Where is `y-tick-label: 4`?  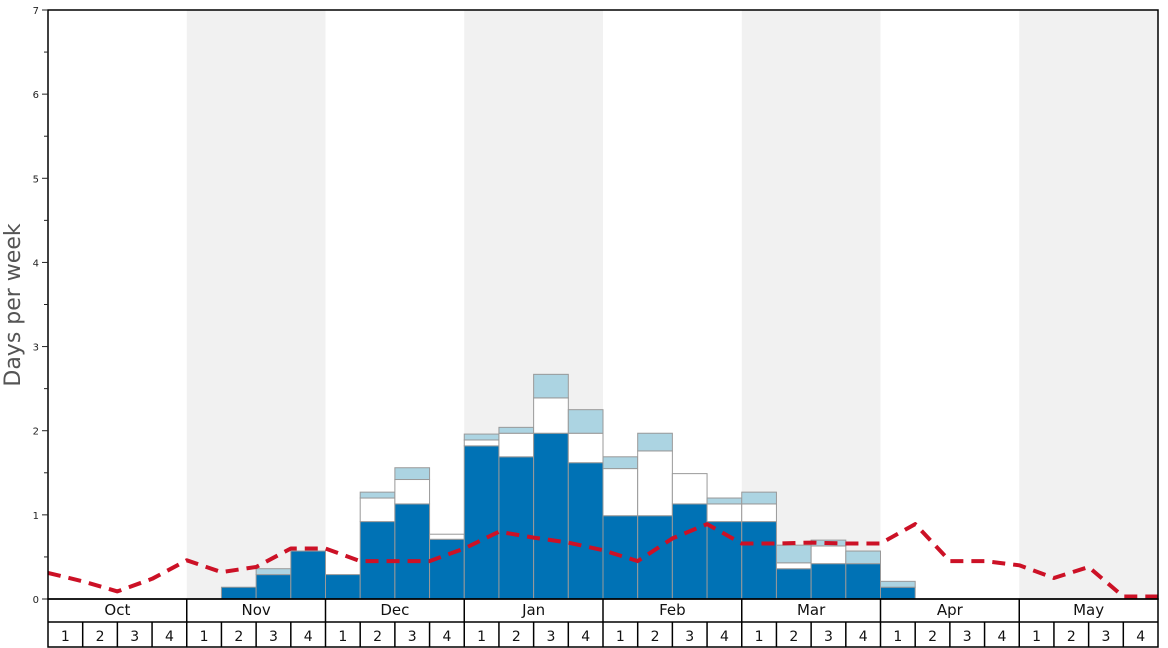 y-tick-label: 4 is located at coordinates (36, 263).